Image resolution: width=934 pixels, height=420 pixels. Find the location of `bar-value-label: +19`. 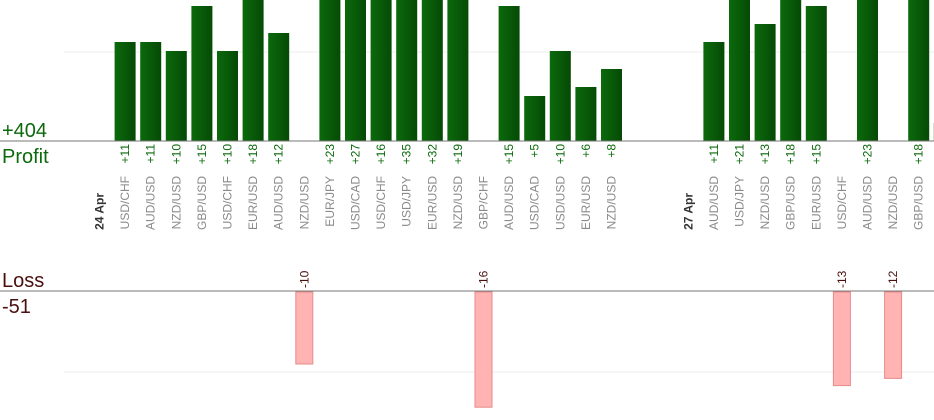

bar-value-label: +19 is located at coordinates (458, 154).